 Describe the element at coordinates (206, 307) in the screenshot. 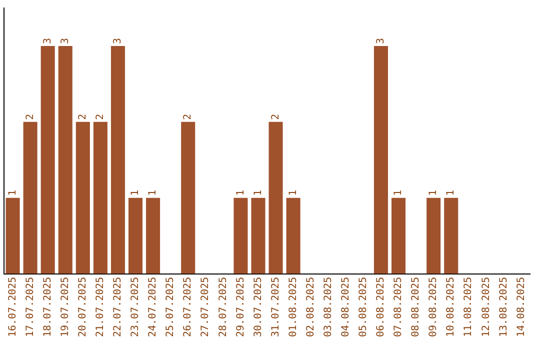

I see `x-tick-label: 27.07.2025` at that location.